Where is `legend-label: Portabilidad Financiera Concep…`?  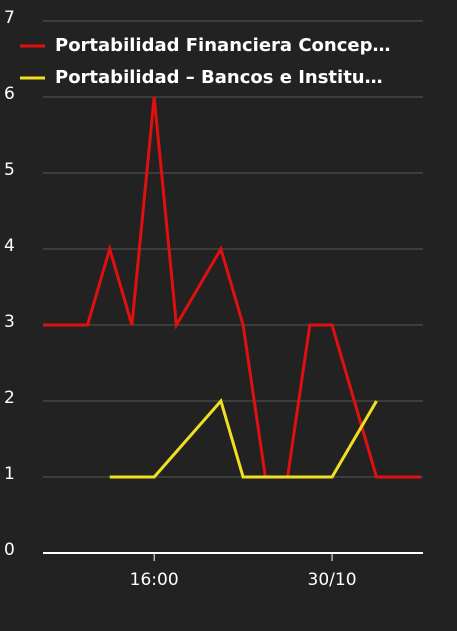
legend-label: Portabilidad Financiera Concep… is located at coordinates (223, 45).